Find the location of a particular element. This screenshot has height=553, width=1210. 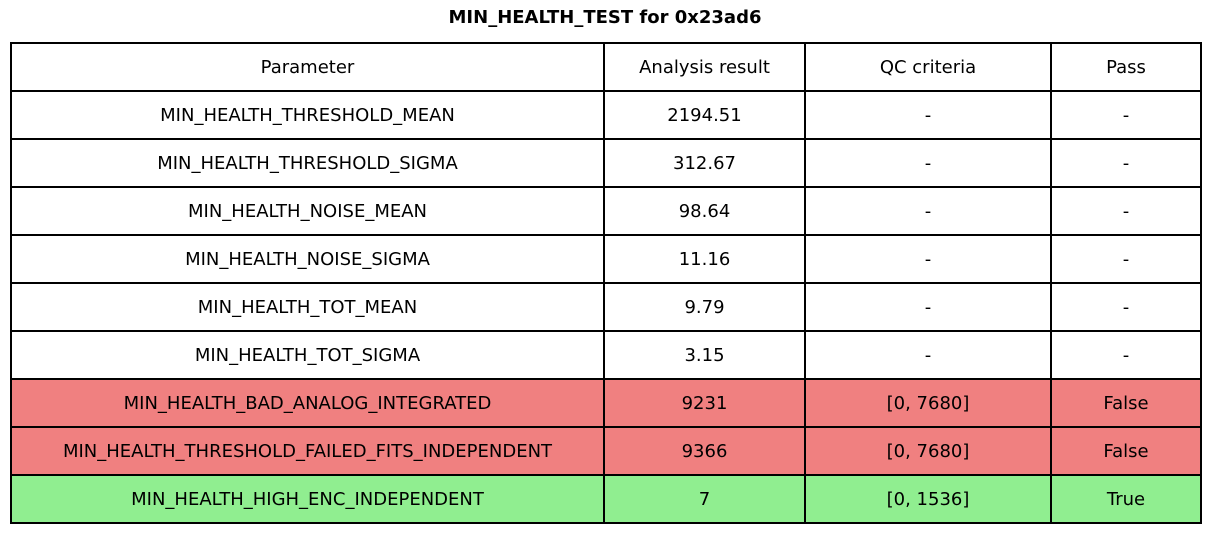

header-cell-qc-criteria: QC criteria is located at coordinates (928, 67).